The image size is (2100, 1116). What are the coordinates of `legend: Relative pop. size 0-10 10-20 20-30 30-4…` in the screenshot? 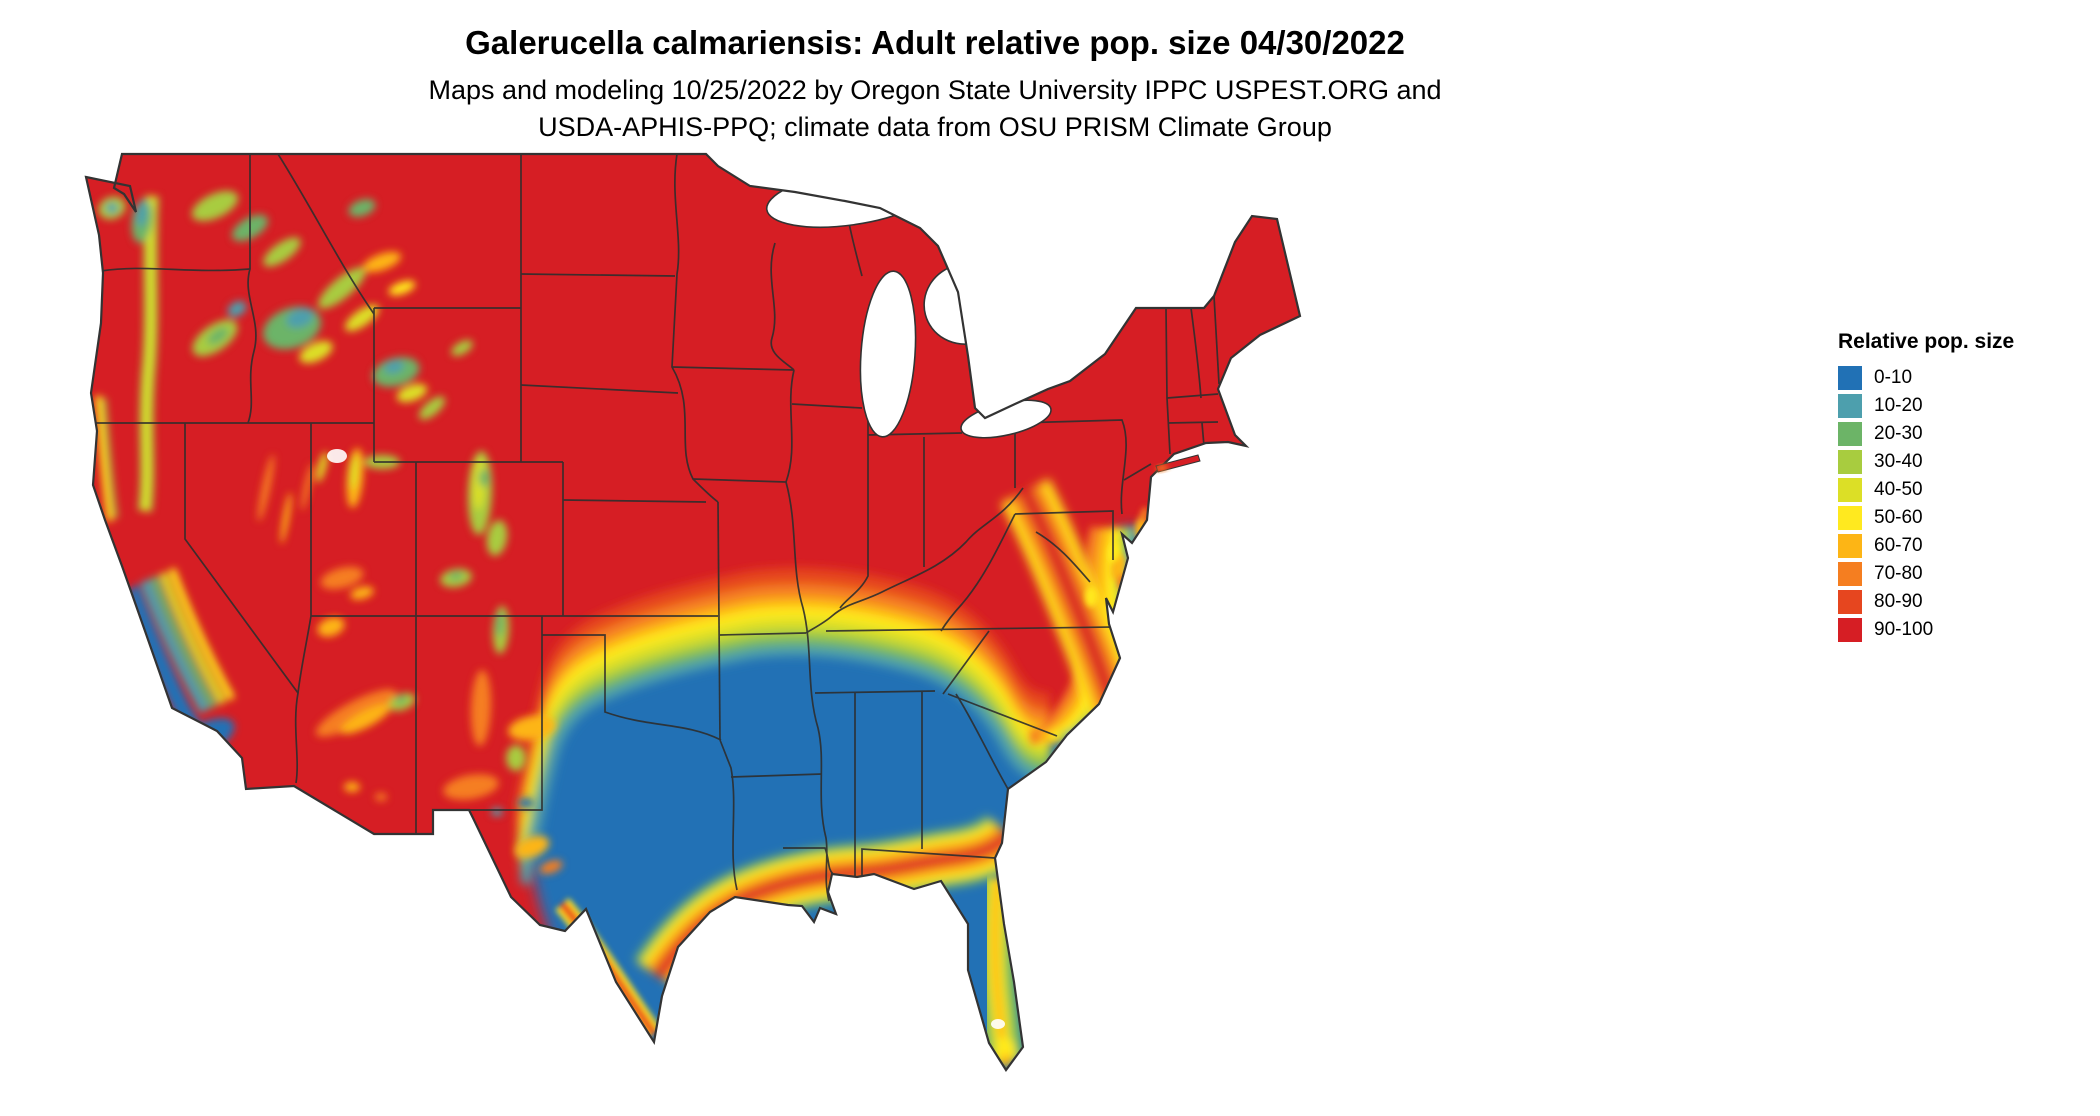 It's located at (1963, 486).